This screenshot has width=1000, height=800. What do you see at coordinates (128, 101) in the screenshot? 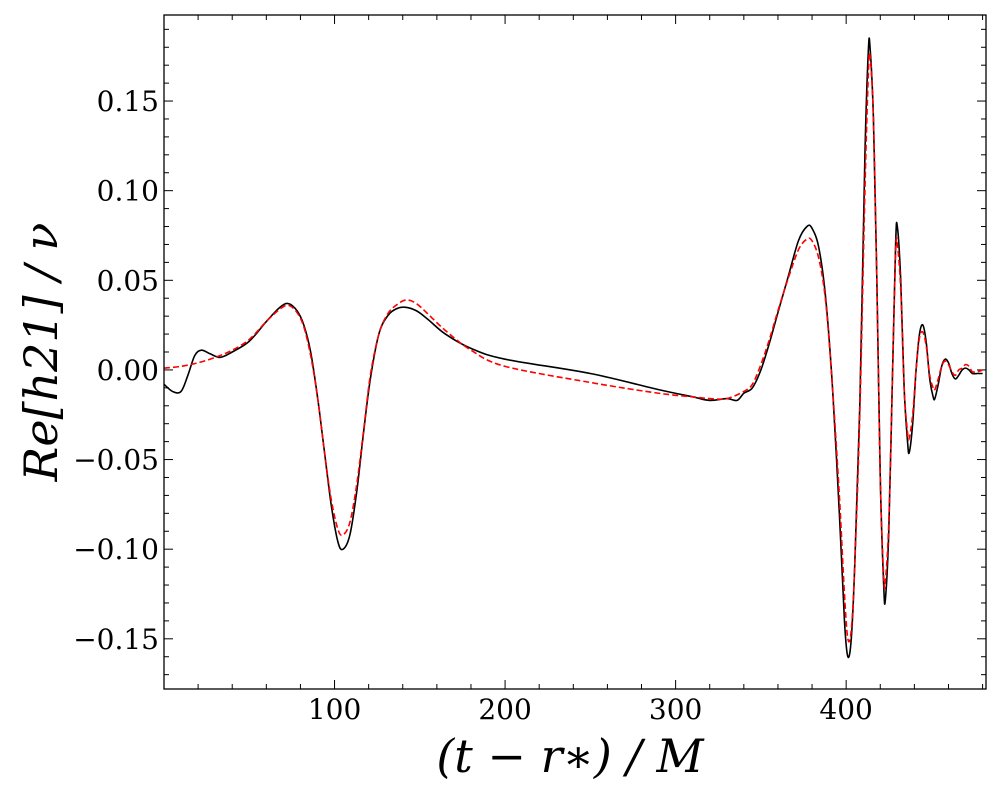
I see `y-tick-label: 0.15` at bounding box center [128, 101].